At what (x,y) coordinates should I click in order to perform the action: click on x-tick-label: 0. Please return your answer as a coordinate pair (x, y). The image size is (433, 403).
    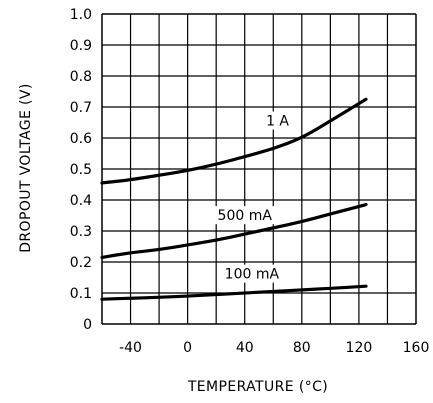
    Looking at the image, I should click on (187, 348).